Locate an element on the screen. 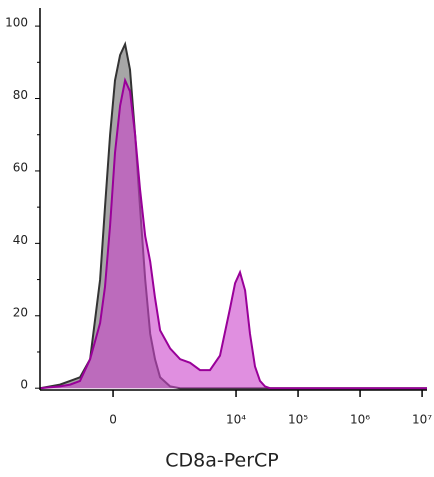 The height and width of the screenshot is (477, 434). y-tick-label: 80 is located at coordinates (20, 95).